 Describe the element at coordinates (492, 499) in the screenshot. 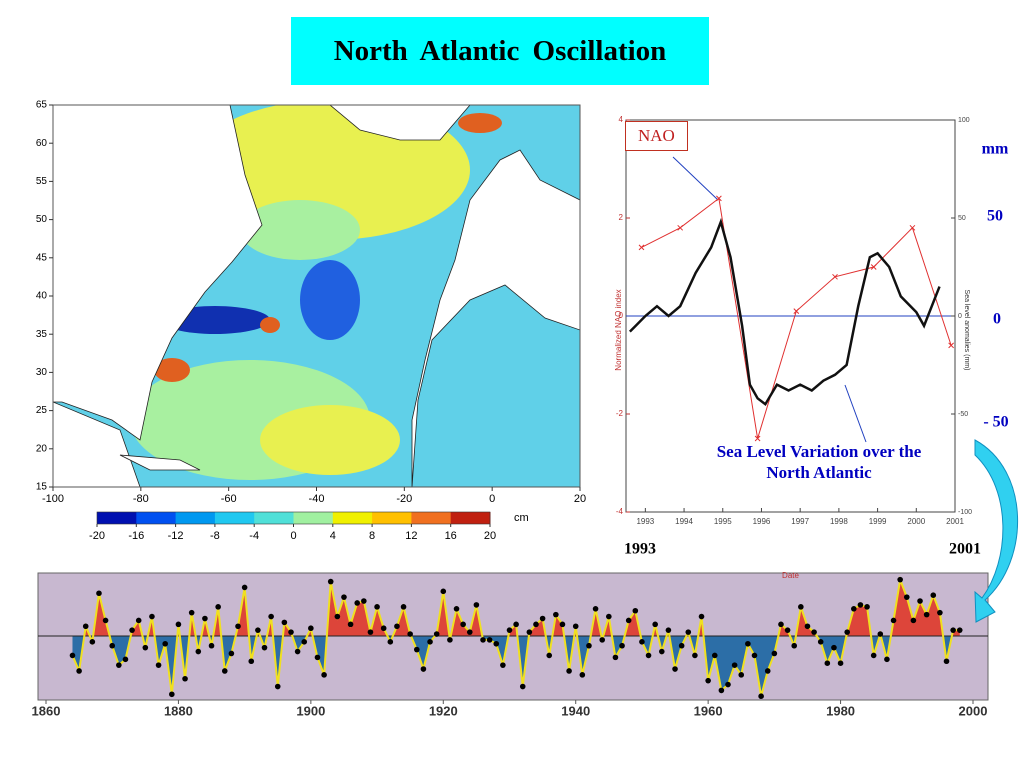

I see `x-tick-label: 0` at that location.